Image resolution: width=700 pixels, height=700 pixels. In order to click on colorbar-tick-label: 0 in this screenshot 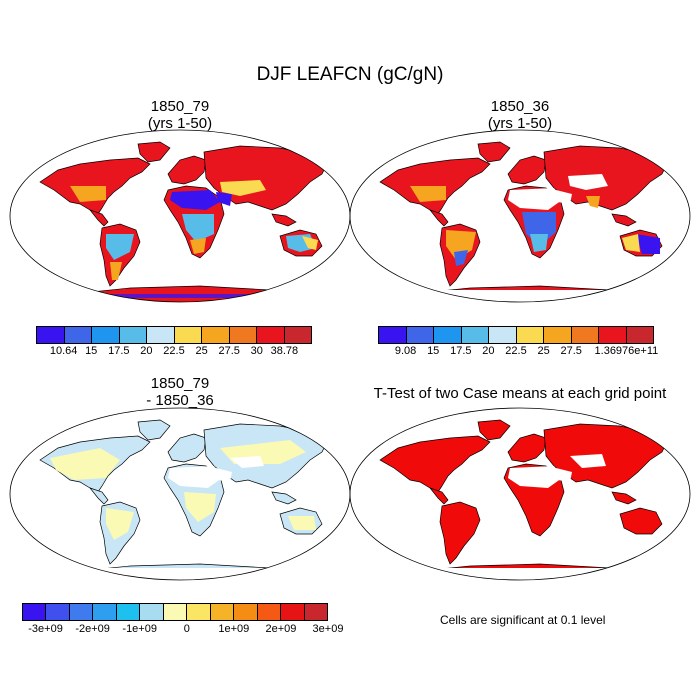, I will do `click(186, 629)`.